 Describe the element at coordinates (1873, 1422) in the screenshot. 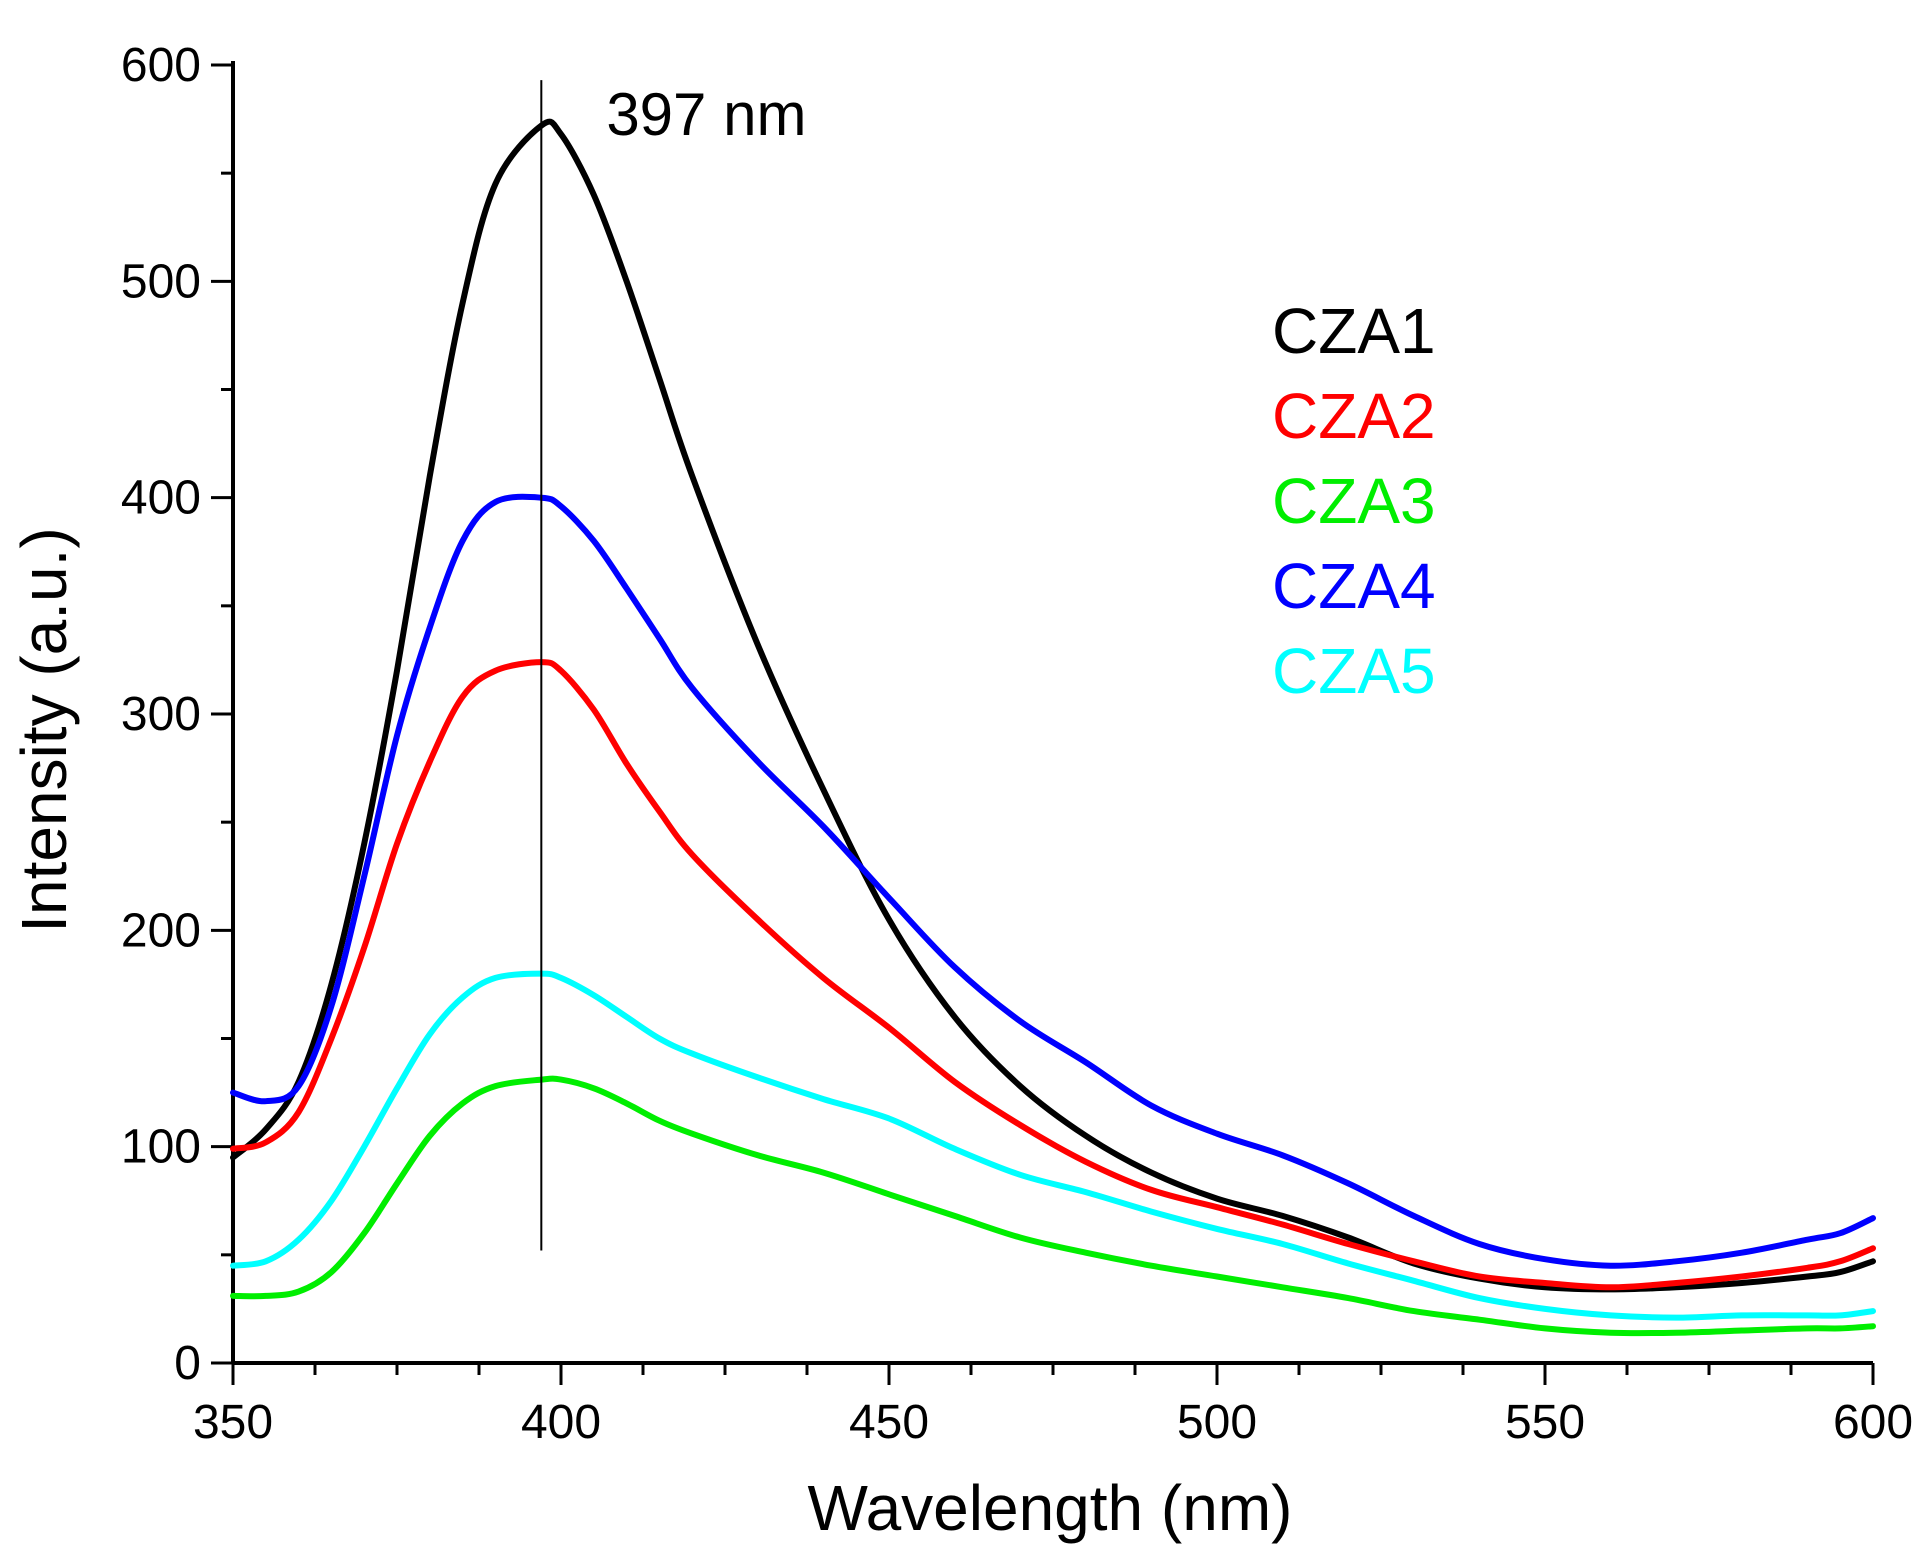

I see `x-tick-label: 600` at that location.